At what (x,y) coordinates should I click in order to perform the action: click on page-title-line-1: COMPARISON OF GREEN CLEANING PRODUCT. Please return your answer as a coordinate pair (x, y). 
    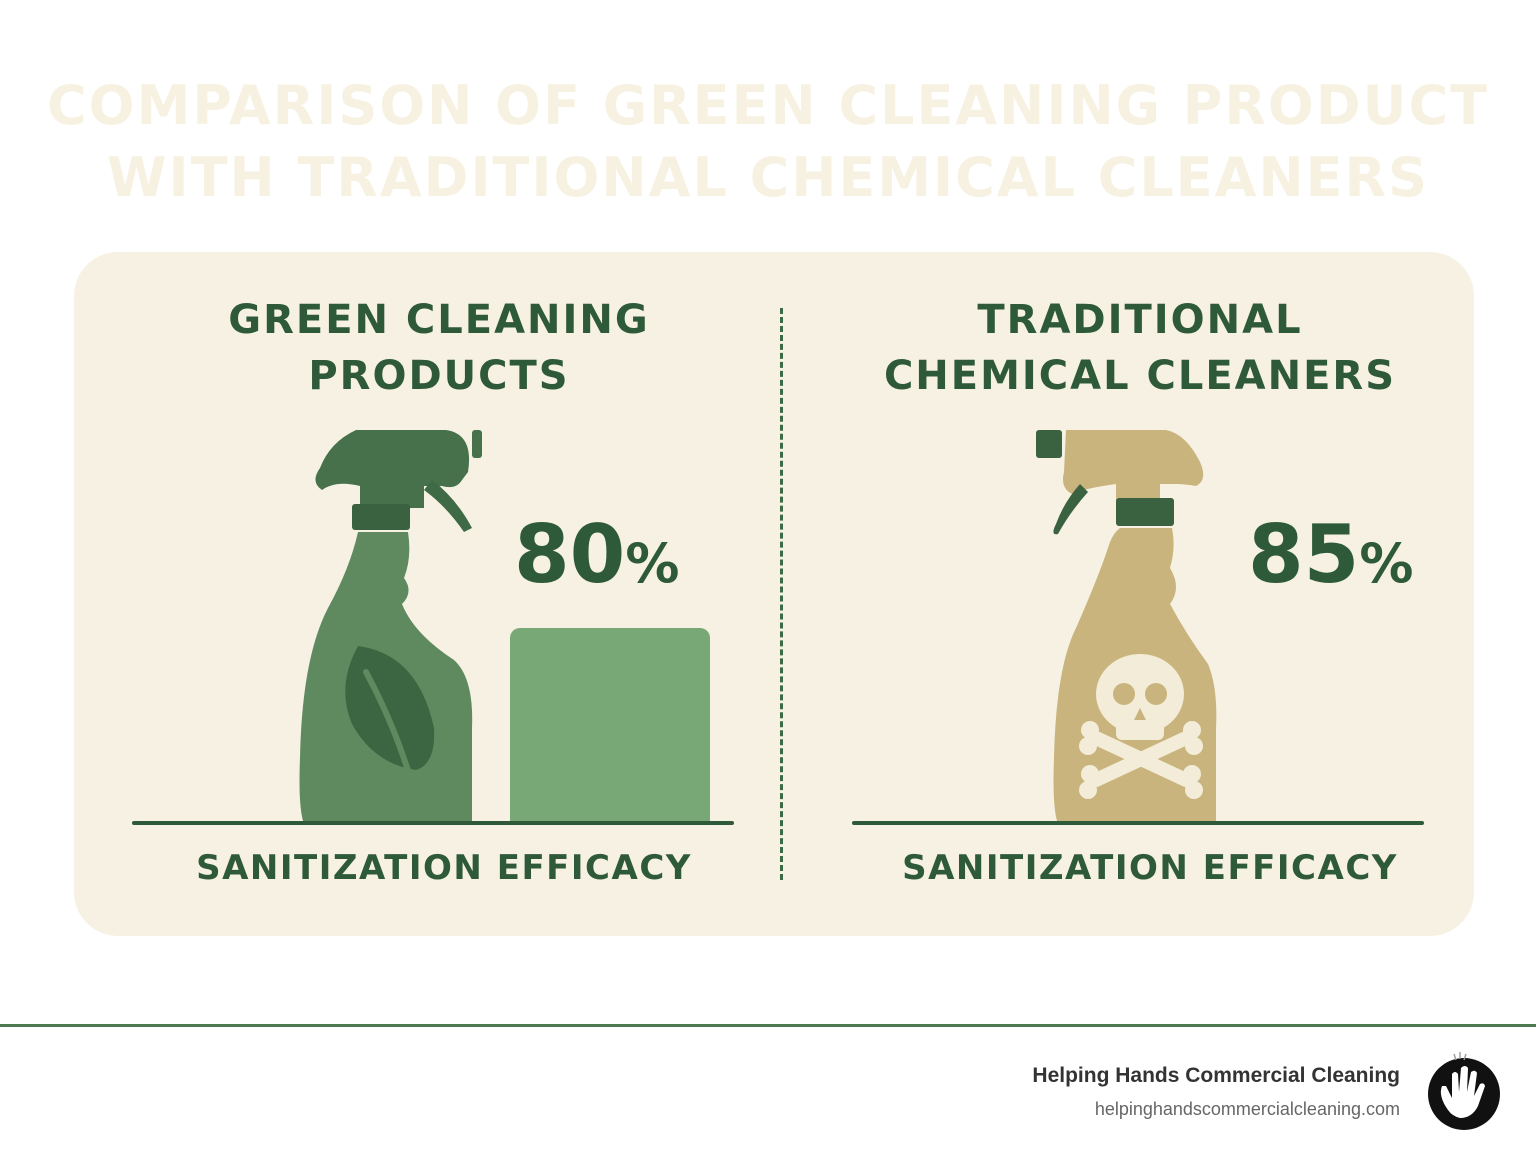
    Looking at the image, I should click on (768, 105).